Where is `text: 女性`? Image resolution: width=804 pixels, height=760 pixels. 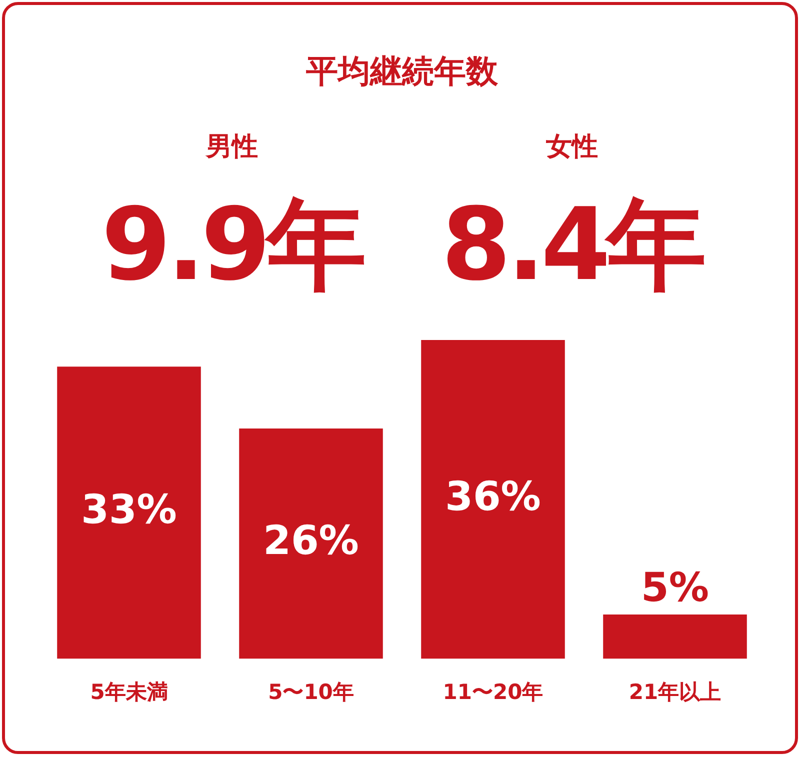 text: 女性 is located at coordinates (572, 147).